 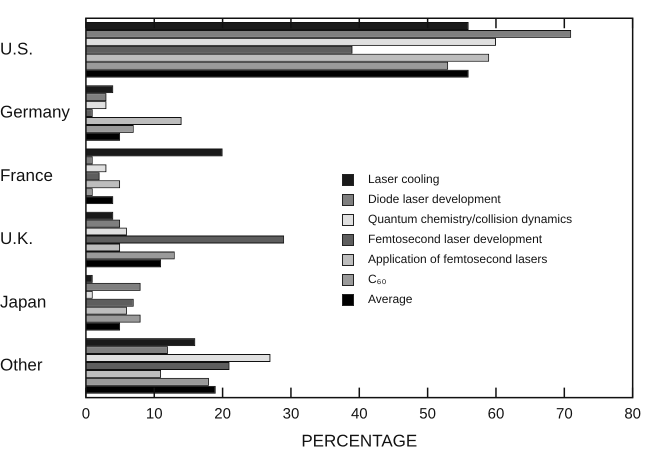 I want to click on x-tick-label: 40, so click(x=359, y=414).